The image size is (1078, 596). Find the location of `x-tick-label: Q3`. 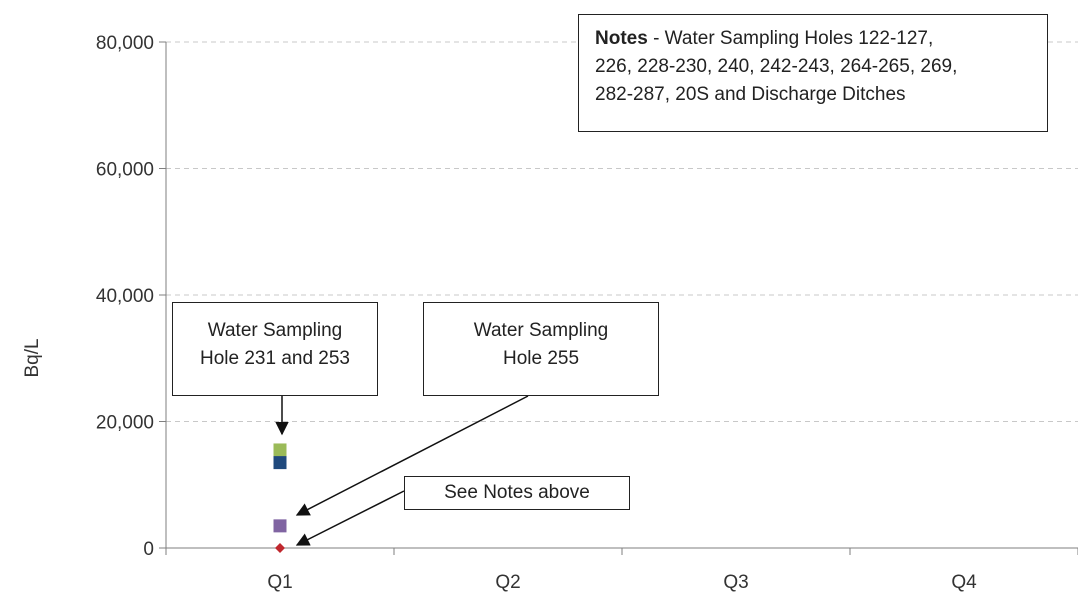

x-tick-label: Q3 is located at coordinates (735, 582).